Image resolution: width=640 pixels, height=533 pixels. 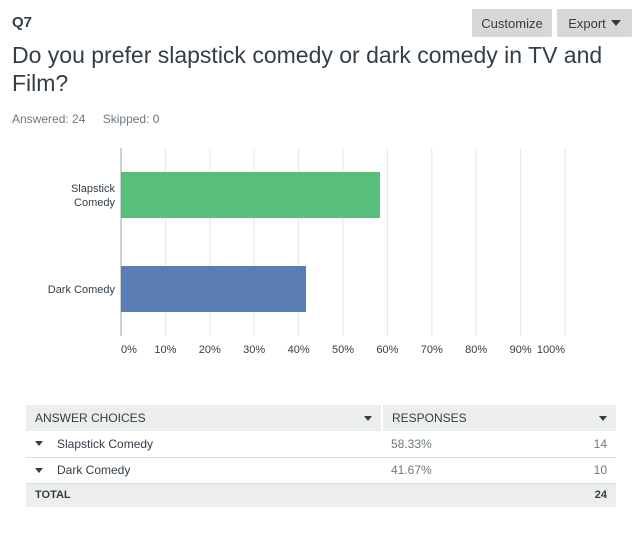 What do you see at coordinates (521, 350) in the screenshot?
I see `tick-label: 90%` at bounding box center [521, 350].